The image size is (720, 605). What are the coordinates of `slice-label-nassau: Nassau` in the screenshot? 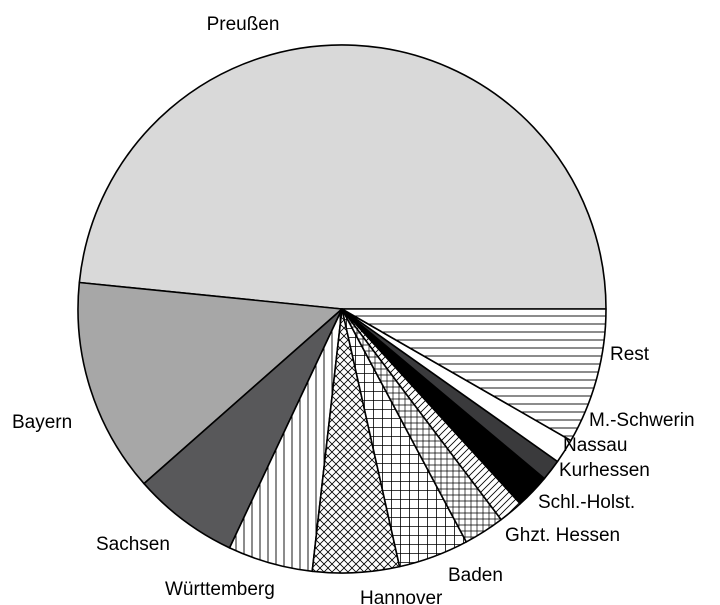 It's located at (595, 445).